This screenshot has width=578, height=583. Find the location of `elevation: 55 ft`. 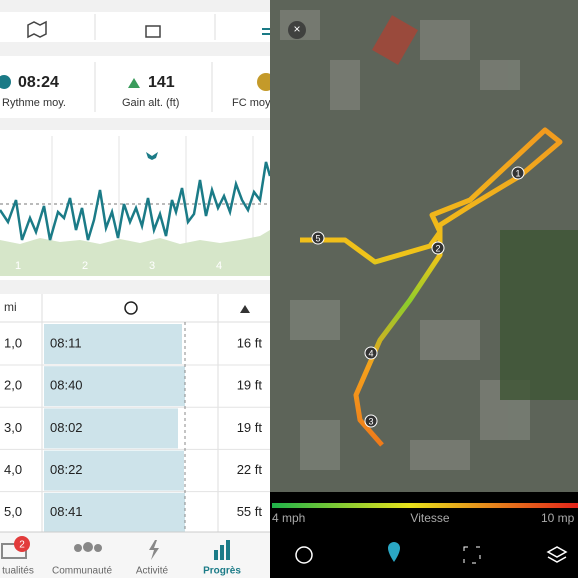

elevation: 55 ft is located at coordinates (250, 511).